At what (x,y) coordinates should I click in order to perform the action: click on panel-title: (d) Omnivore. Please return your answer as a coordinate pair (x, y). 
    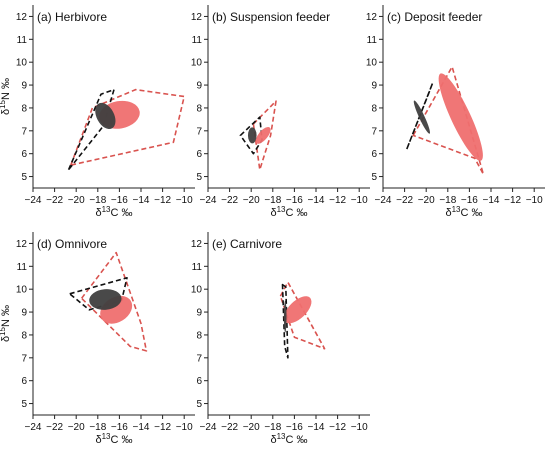
    Looking at the image, I should click on (72, 244).